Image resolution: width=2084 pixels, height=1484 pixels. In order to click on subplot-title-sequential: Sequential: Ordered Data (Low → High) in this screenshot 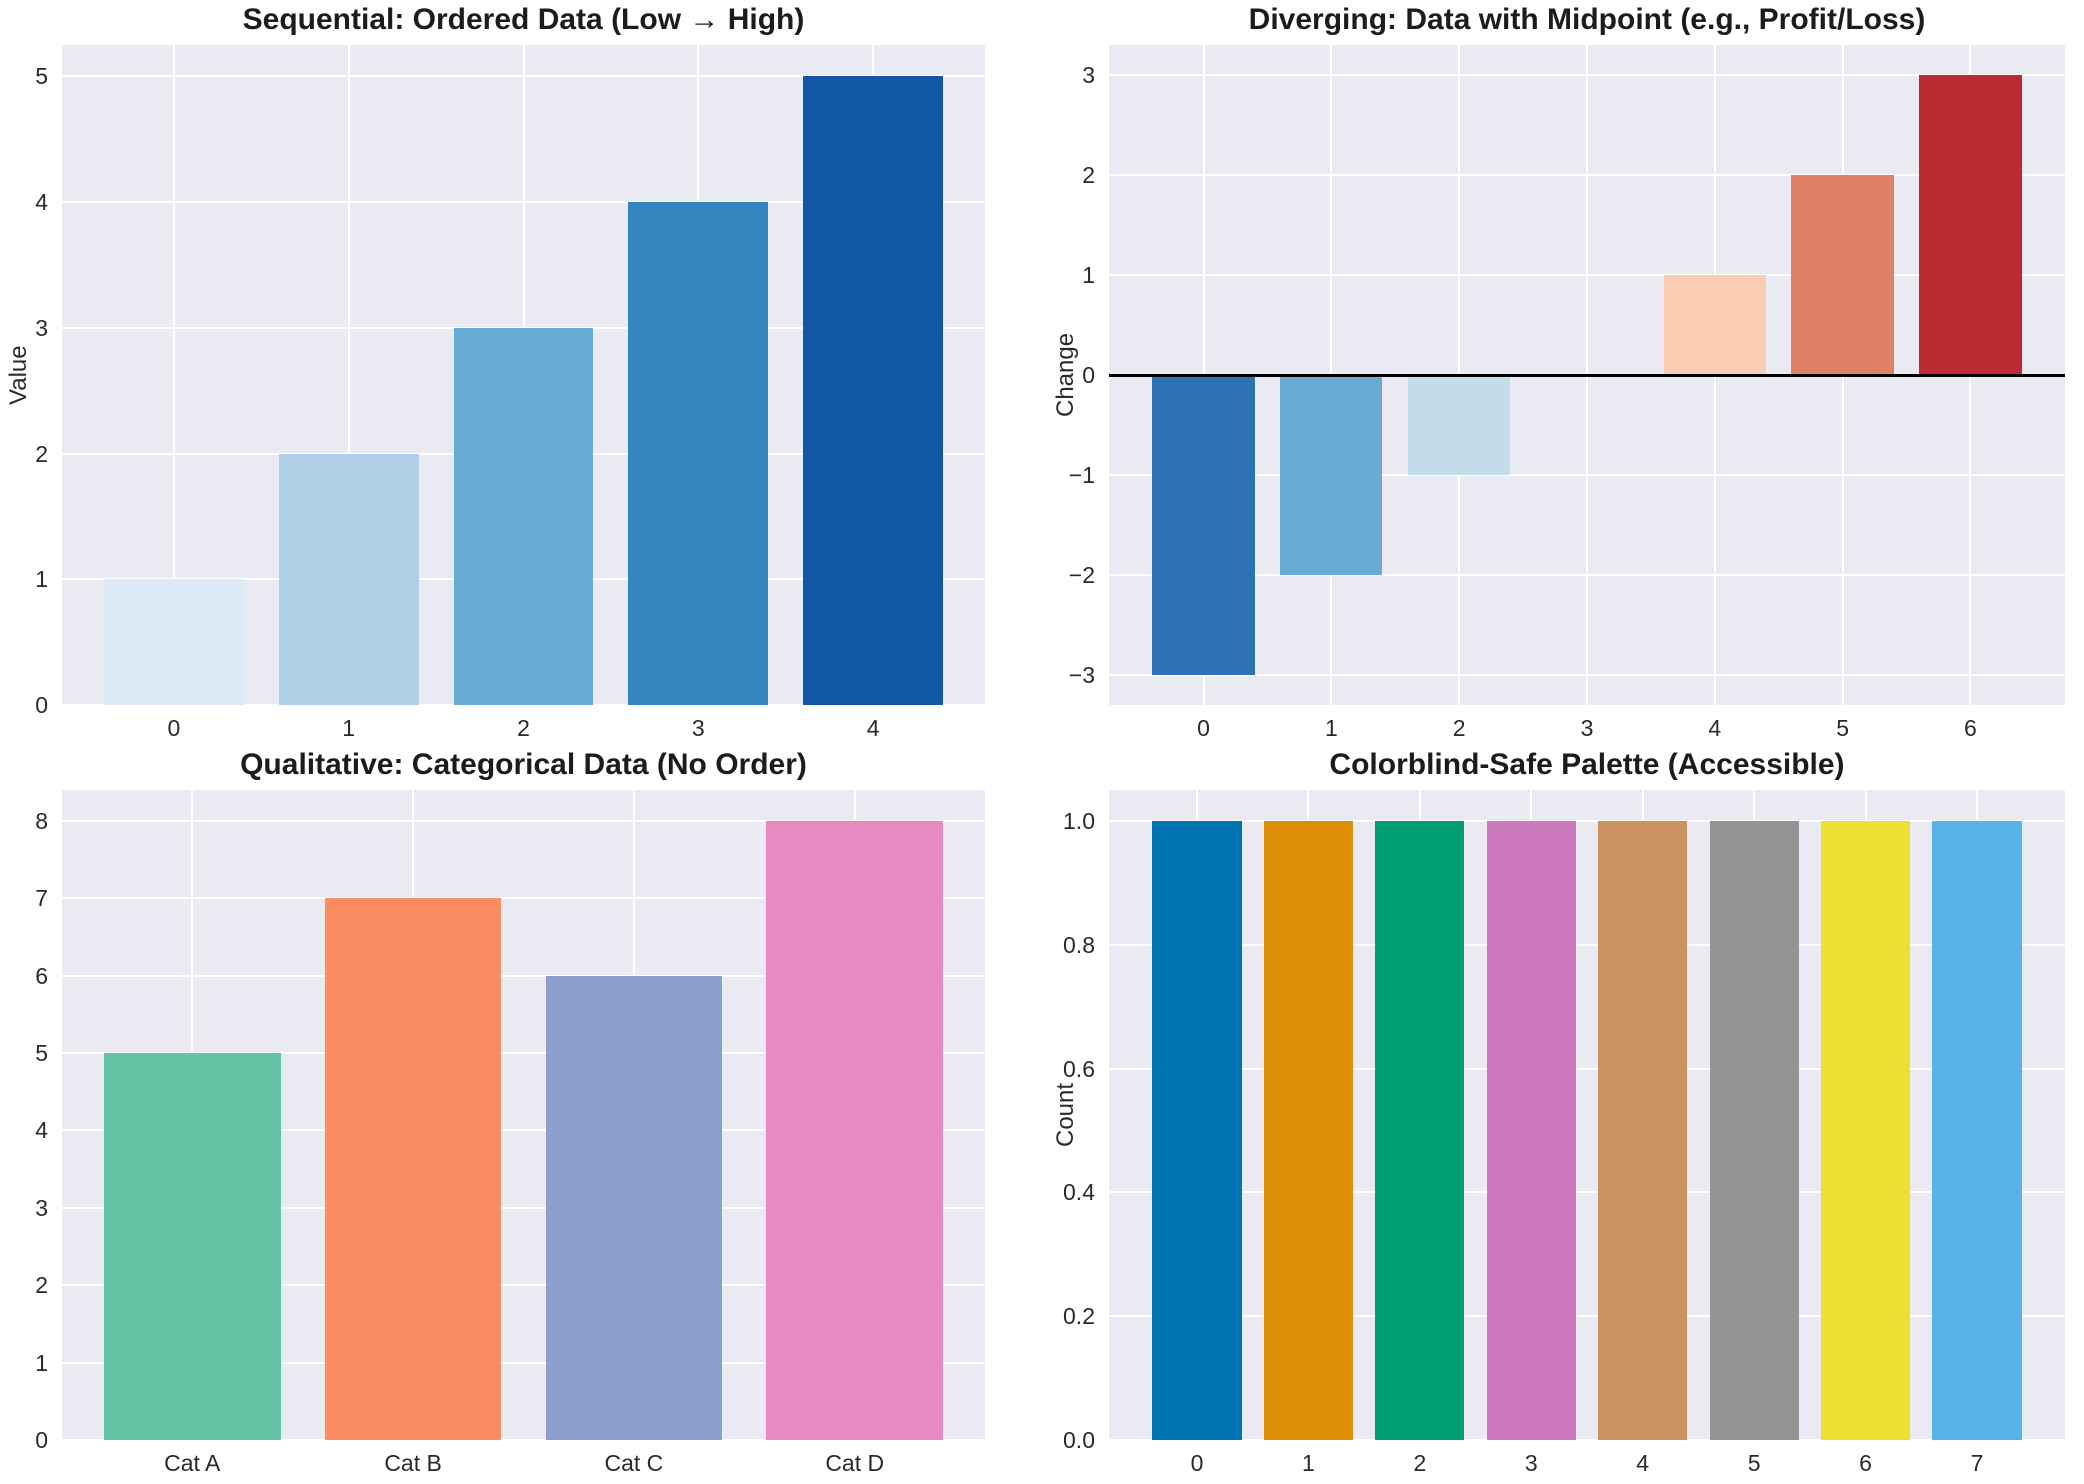, I will do `click(523, 19)`.